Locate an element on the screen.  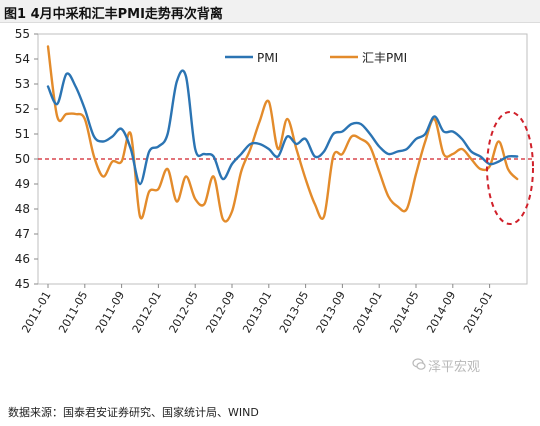
x-tick-label: 2012-09 is located at coordinates (220, 312).